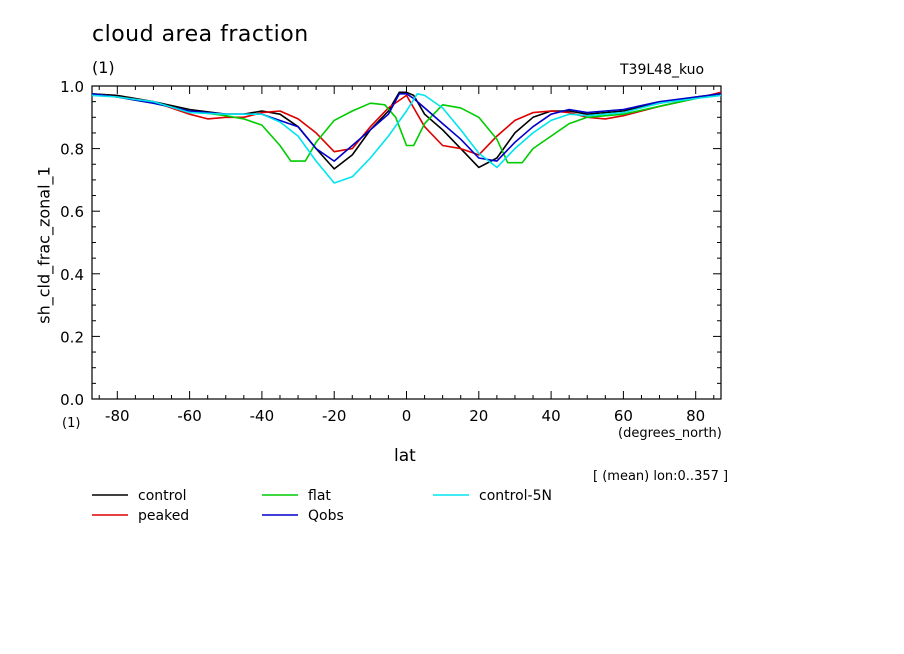 The width and height of the screenshot is (904, 654). Describe the element at coordinates (71, 423) in the screenshot. I see `y-axis-units: (1)` at that location.